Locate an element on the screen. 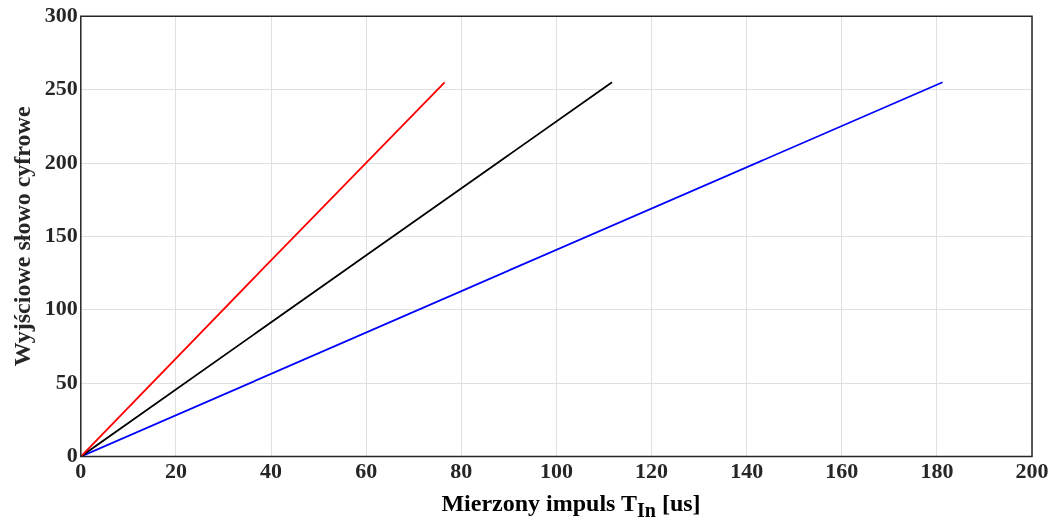 This screenshot has height=529, width=1062. y-tick-label: 150 is located at coordinates (61, 235).